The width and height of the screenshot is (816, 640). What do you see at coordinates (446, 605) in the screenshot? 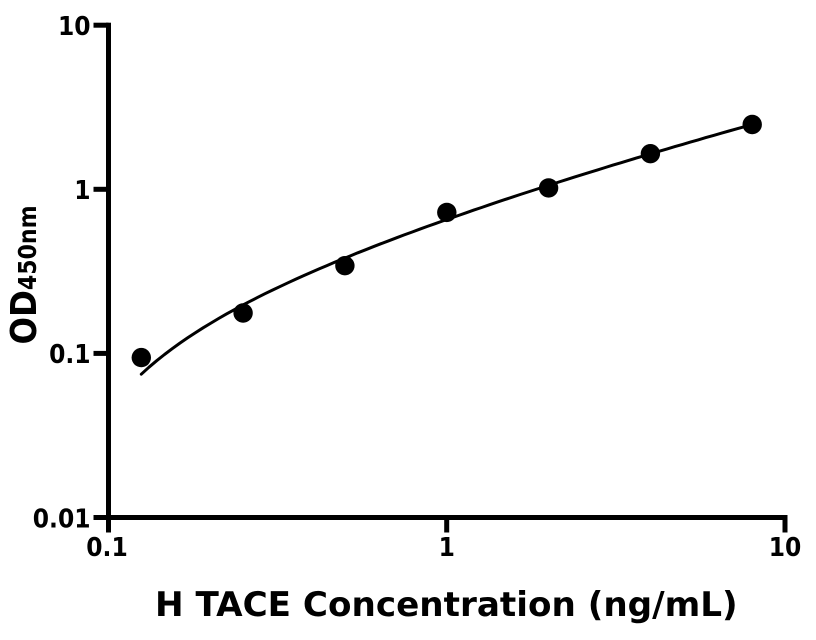
I see `svg-text: H TACE Concentration (ng/mL)` at bounding box center [446, 605].